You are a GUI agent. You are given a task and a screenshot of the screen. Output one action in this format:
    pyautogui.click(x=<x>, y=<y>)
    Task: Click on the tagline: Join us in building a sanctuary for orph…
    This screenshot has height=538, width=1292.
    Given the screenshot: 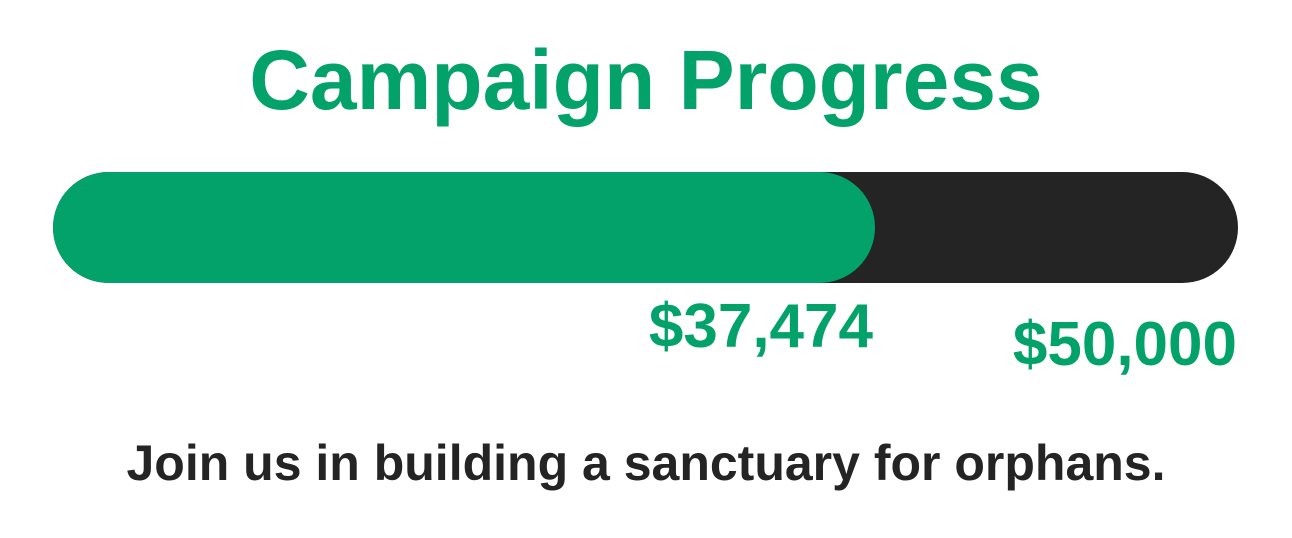 What is the action you would take?
    pyautogui.click(x=646, y=463)
    